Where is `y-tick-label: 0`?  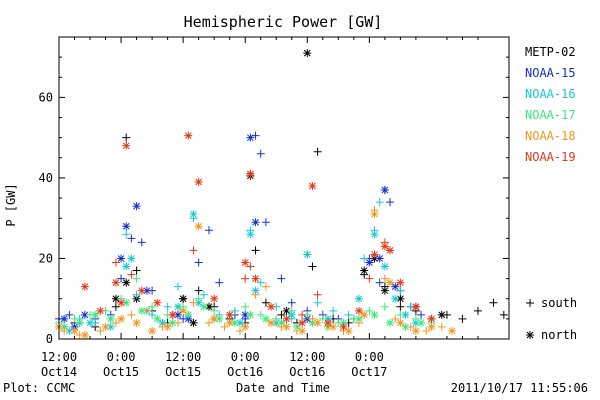 y-tick-label: 0 is located at coordinates (49, 339).